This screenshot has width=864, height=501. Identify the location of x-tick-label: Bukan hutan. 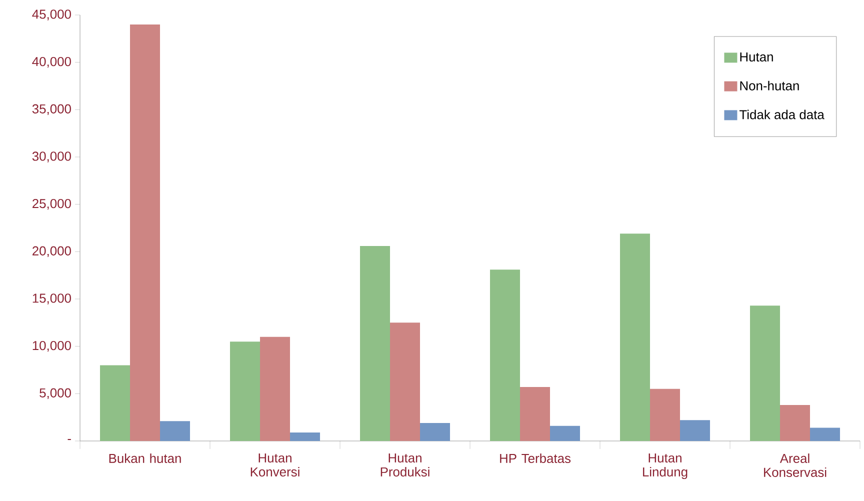
(145, 459).